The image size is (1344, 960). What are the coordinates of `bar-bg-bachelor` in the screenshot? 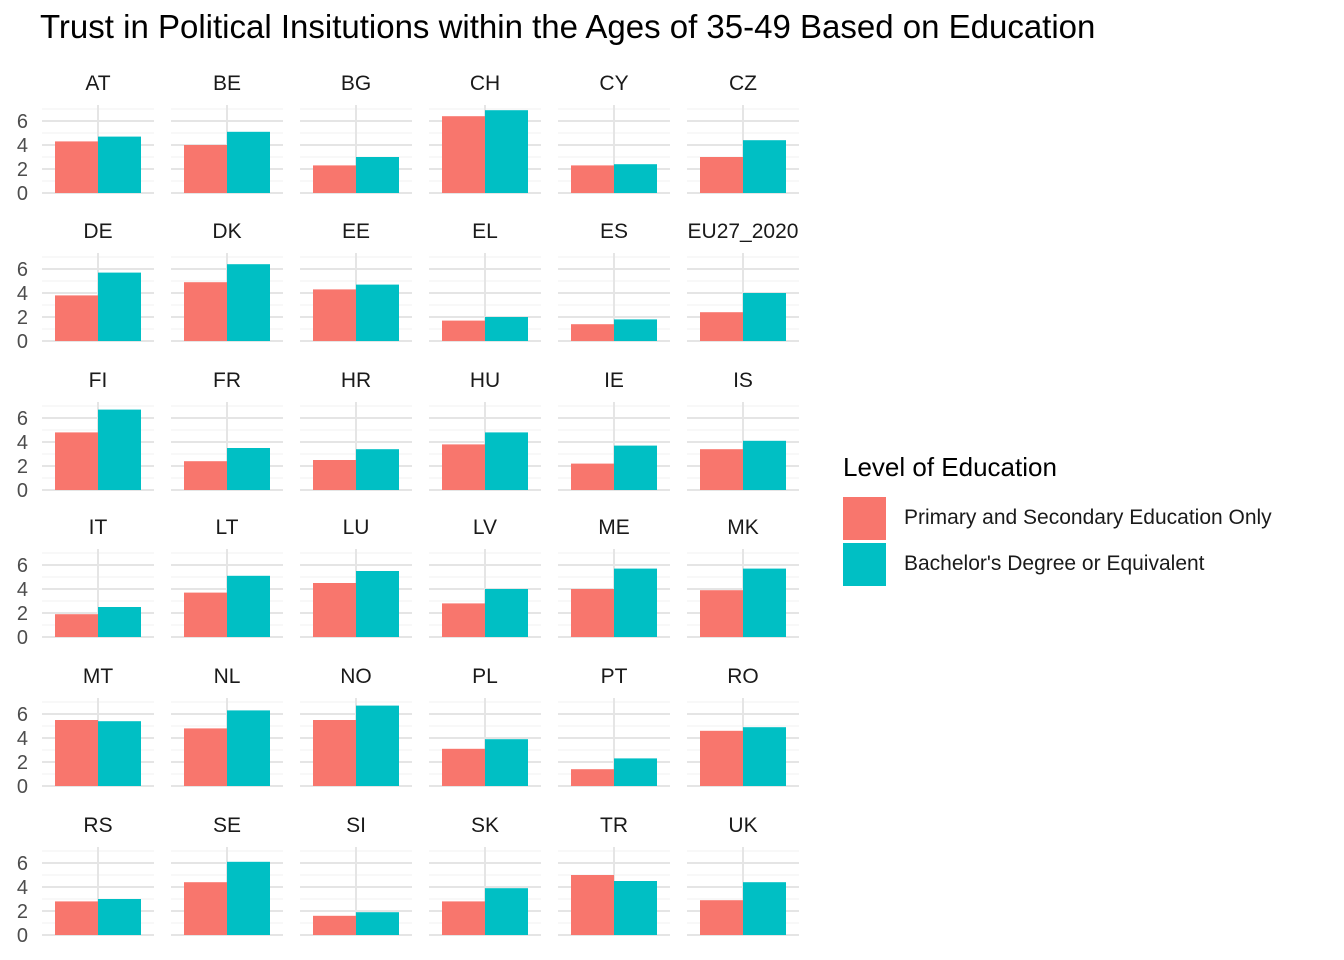 It's located at (377, 175).